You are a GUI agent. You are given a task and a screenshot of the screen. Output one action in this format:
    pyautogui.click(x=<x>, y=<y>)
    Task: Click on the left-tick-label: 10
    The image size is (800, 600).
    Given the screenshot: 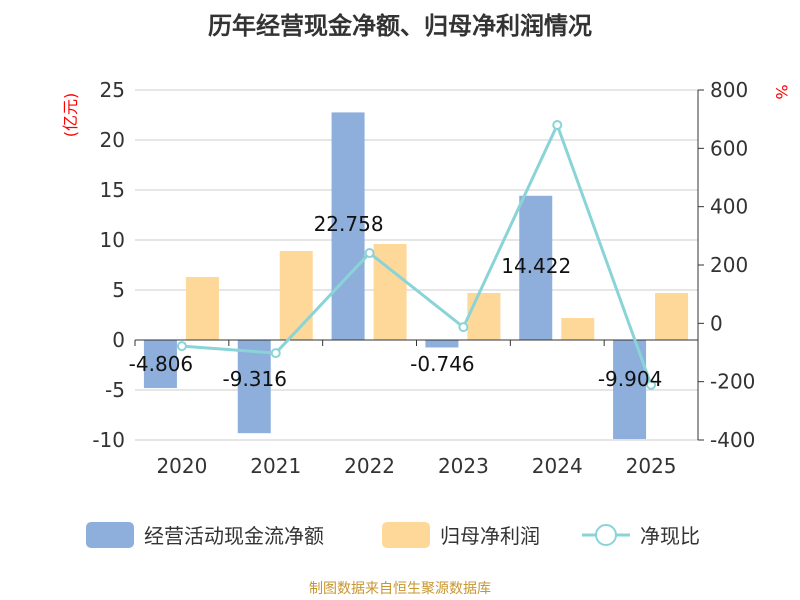 What is the action you would take?
    pyautogui.click(x=112, y=240)
    